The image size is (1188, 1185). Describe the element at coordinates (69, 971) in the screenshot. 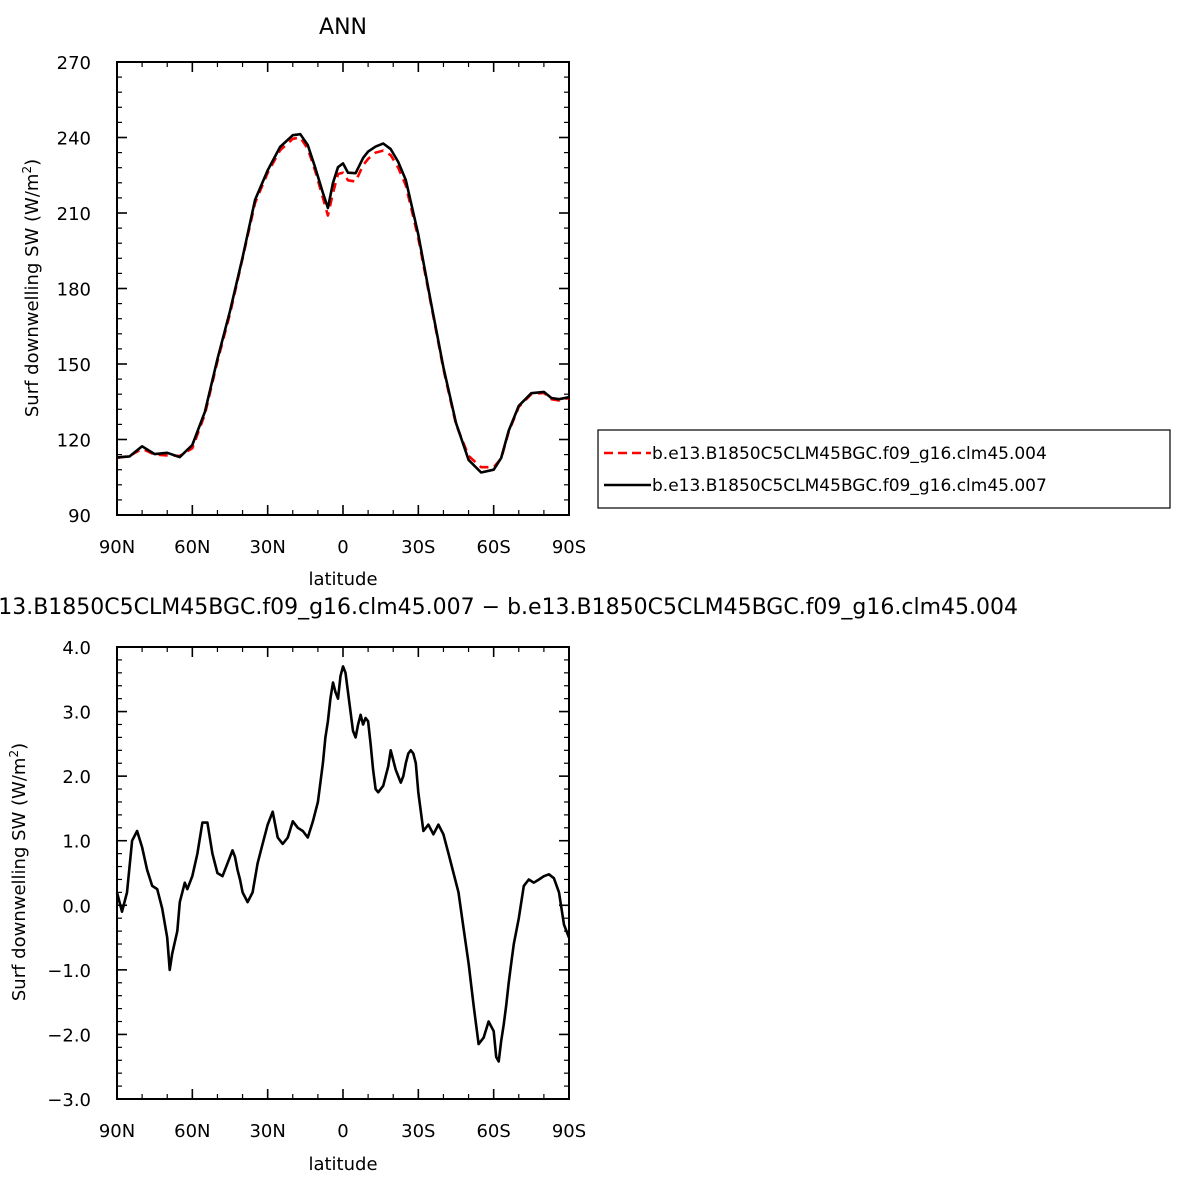

I see `y-tick-label: −1.0` at that location.